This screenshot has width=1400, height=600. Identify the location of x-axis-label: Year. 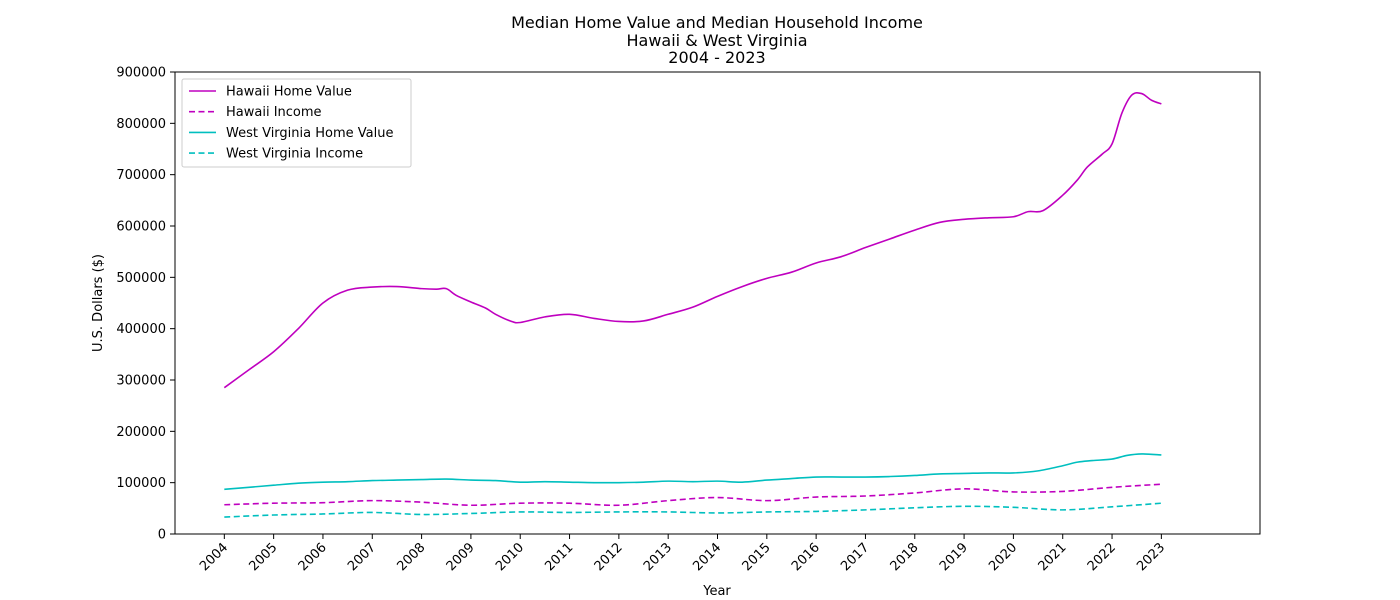
(716, 591).